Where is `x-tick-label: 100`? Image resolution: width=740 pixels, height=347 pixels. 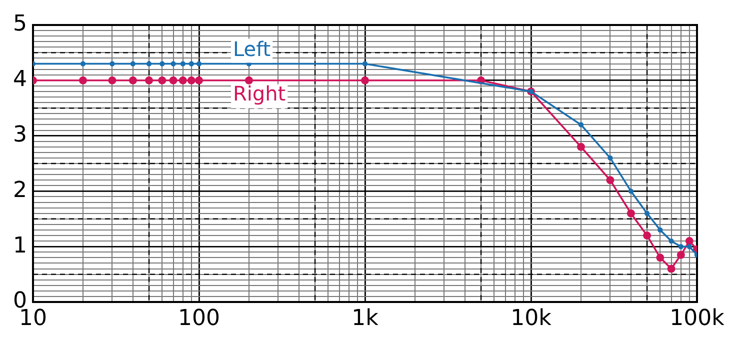
x-tick-label: 100 is located at coordinates (199, 318).